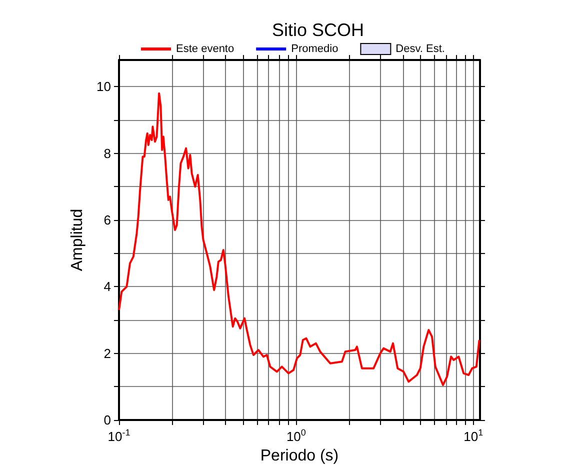 This screenshot has height=475, width=586. What do you see at coordinates (77, 240) in the screenshot?
I see `y-axis-title: Amplitud` at bounding box center [77, 240].